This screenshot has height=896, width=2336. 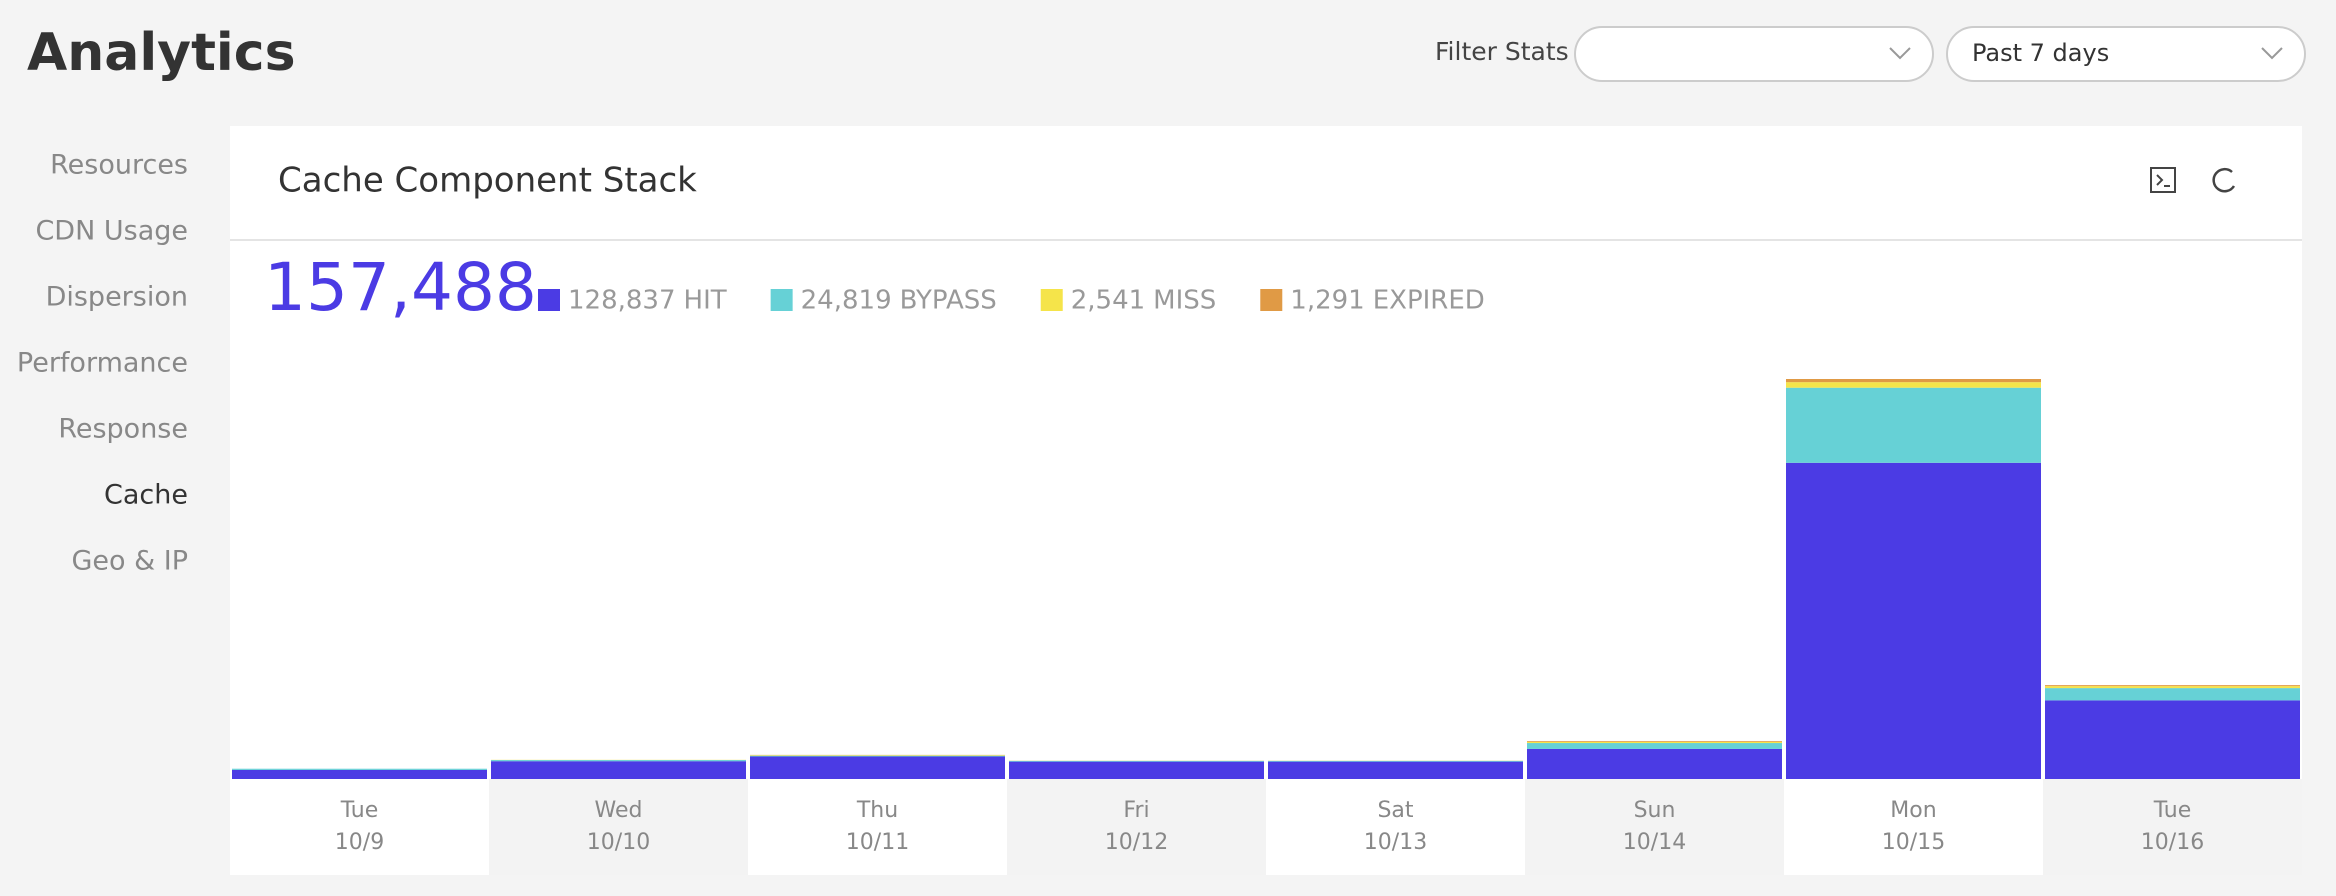 What do you see at coordinates (622, 301) in the screenshot?
I see `legend-total: 128,837` at bounding box center [622, 301].